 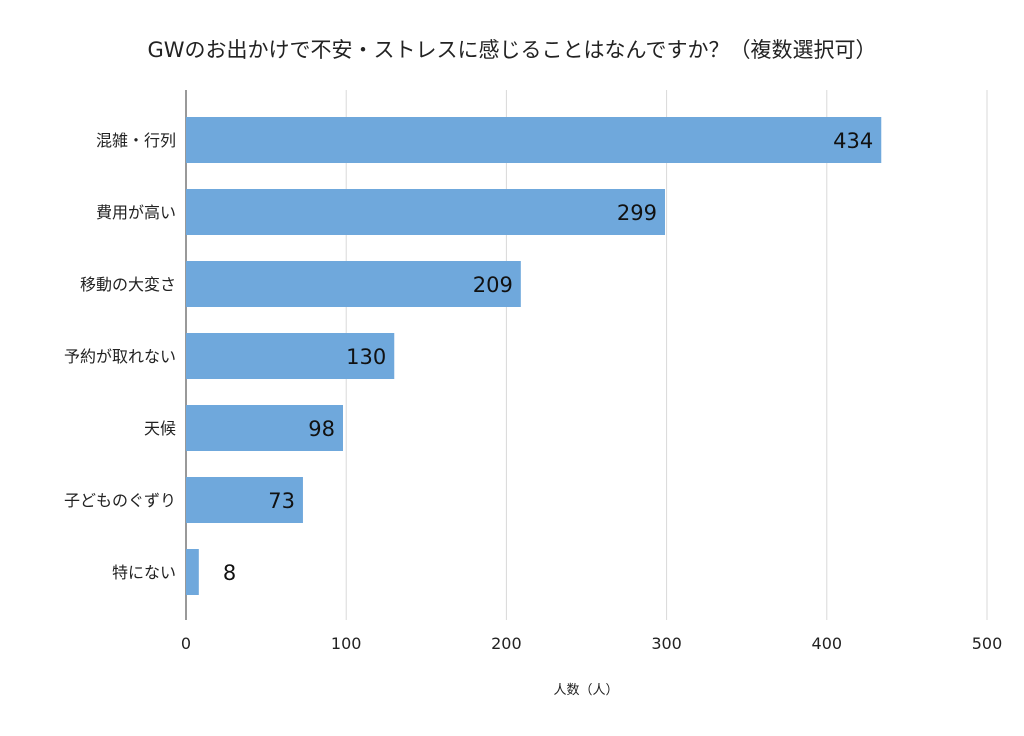 I want to click on category-label: 混雑・行列, so click(x=136, y=140).